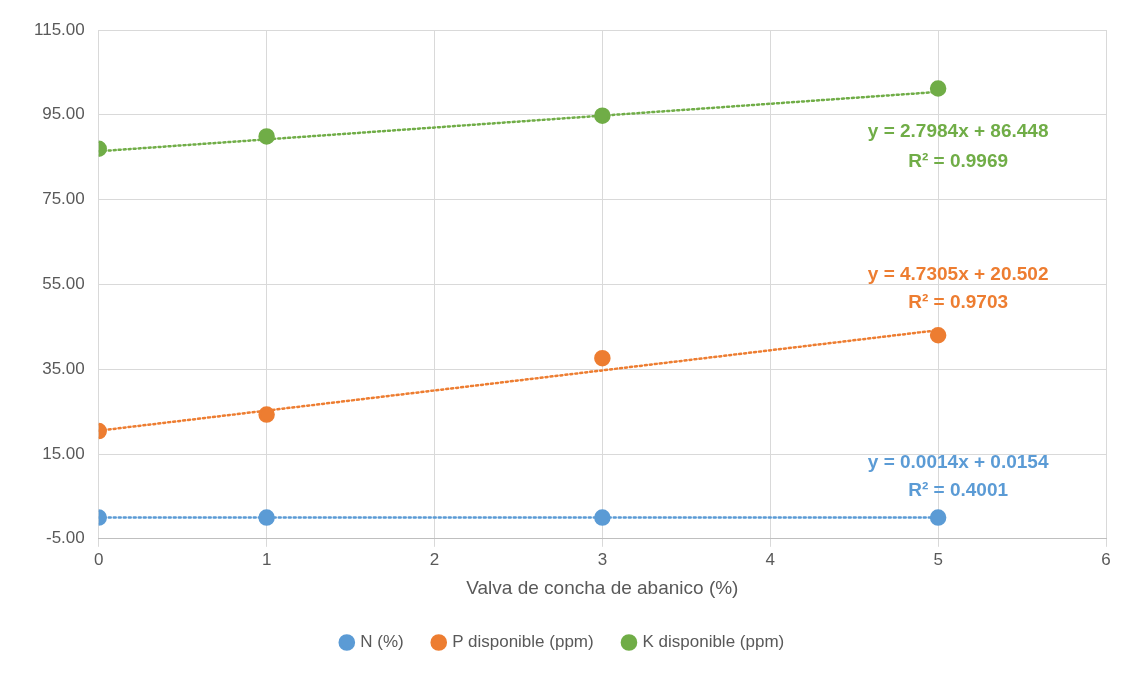  I want to click on annotation: y = 0.0014x + 0.0154, so click(958, 461).